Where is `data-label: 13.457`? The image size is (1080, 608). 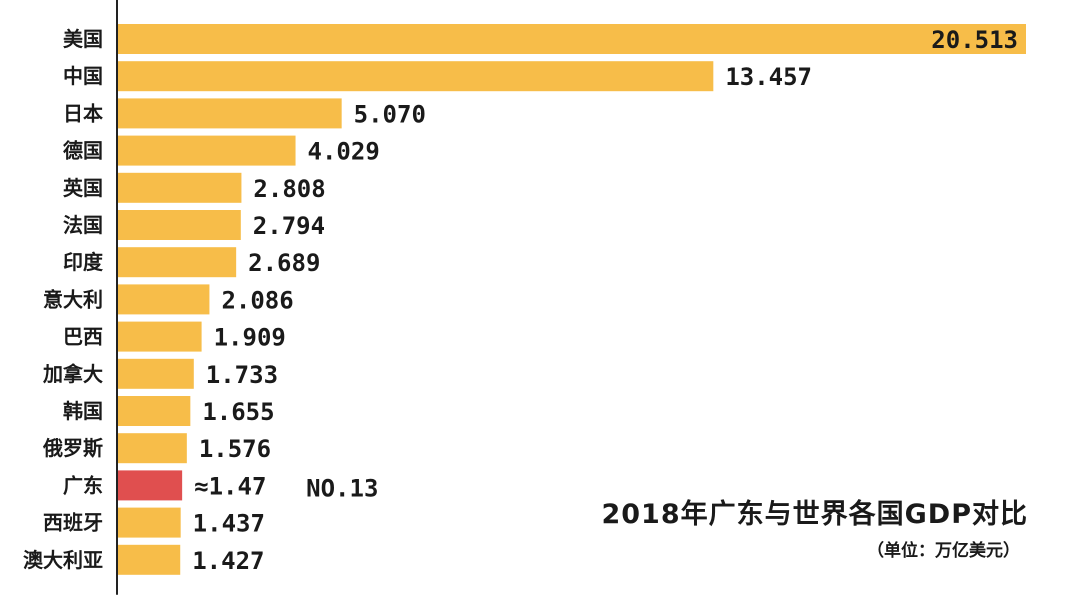 data-label: 13.457 is located at coordinates (768, 77).